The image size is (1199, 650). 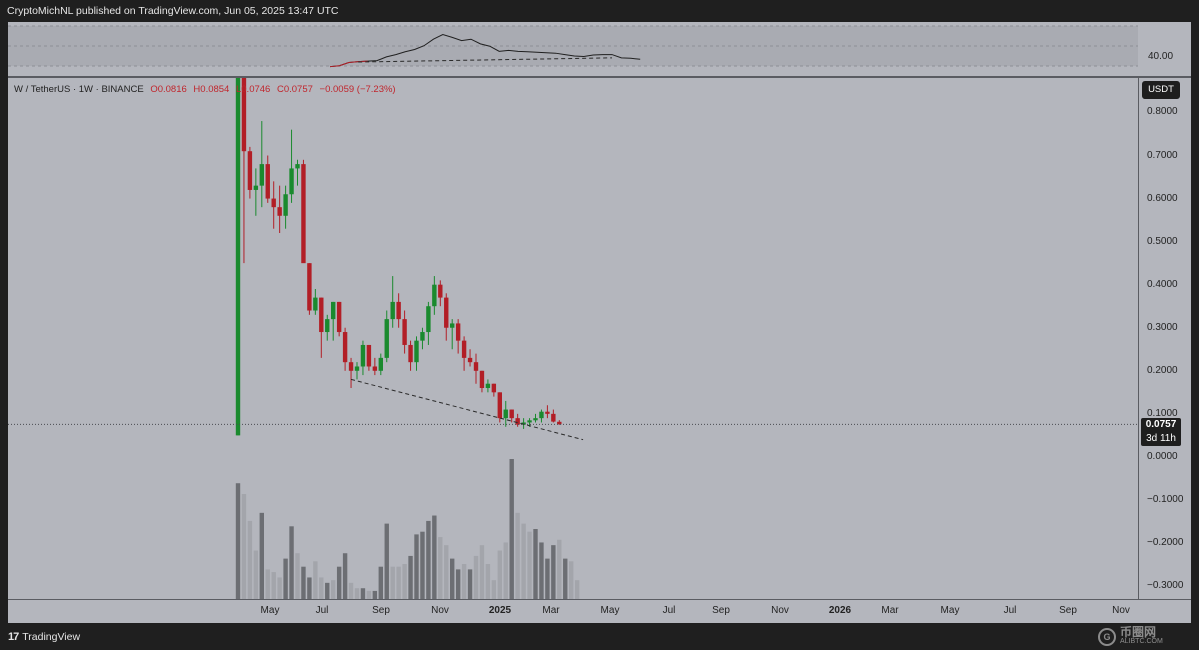 What do you see at coordinates (13, 637) in the screenshot?
I see `tradingview-logo-icon: 17` at bounding box center [13, 637].